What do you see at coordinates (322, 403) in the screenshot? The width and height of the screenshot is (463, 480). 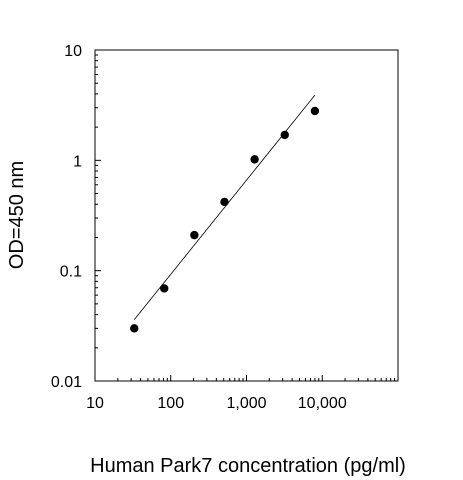 I see `x-tick-label: 10,000` at bounding box center [322, 403].